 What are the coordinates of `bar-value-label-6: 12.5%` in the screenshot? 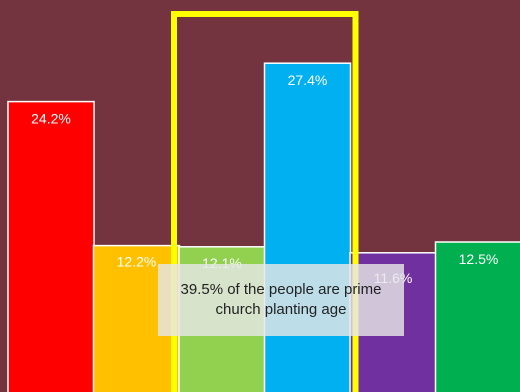 It's located at (479, 259).